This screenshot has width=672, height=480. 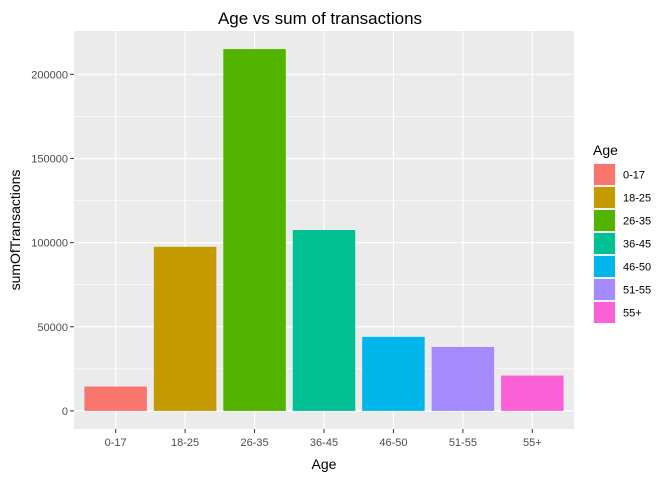 What do you see at coordinates (605, 150) in the screenshot?
I see `legend-title: Age` at bounding box center [605, 150].